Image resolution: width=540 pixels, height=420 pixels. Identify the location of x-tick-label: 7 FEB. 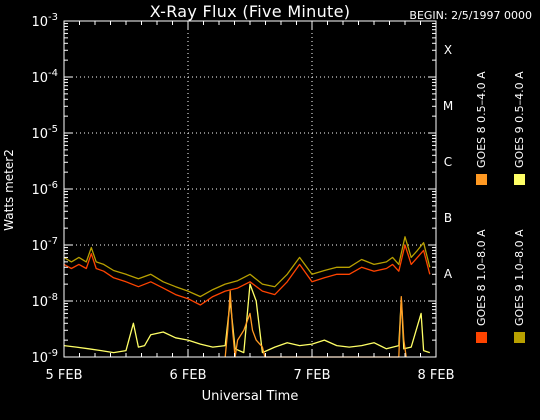
(311, 375).